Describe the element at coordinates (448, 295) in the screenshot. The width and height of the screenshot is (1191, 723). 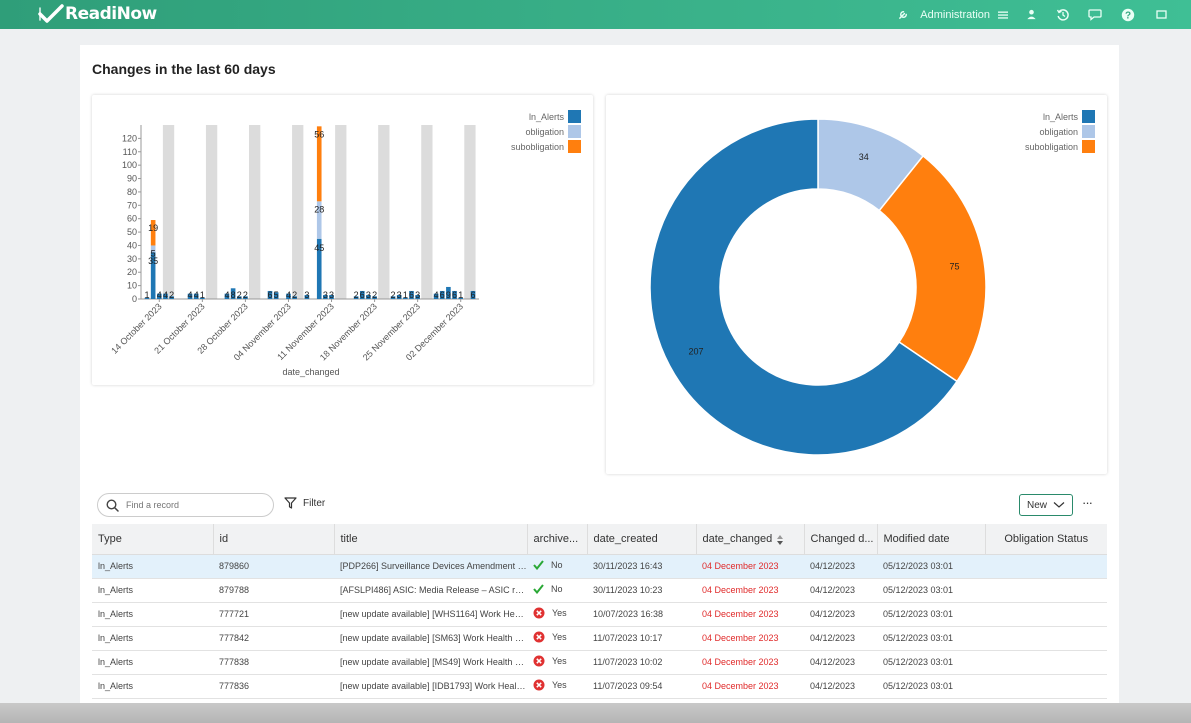
I see `bar-value-label: 9` at that location.